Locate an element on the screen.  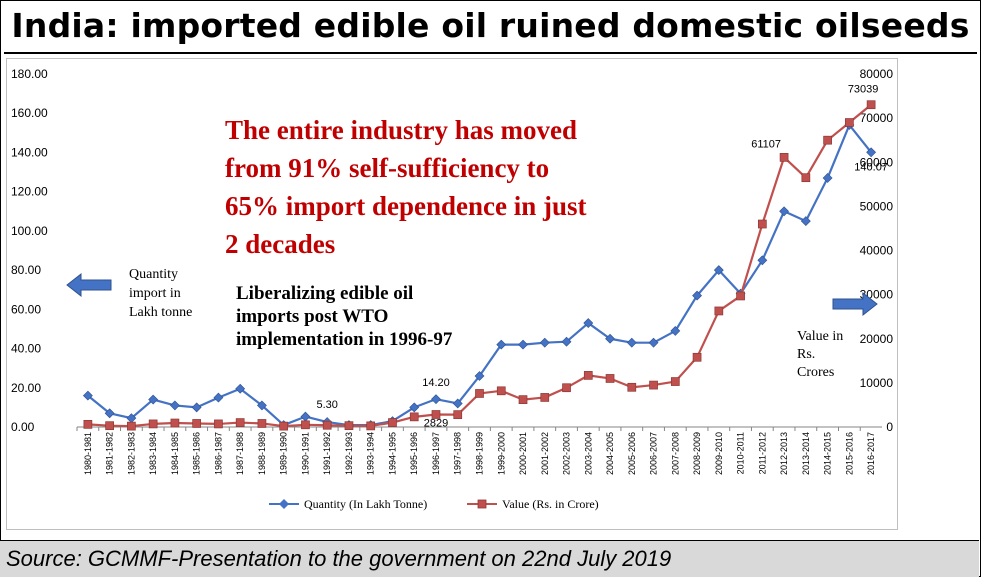
x-tick-label: 1997-1998 is located at coordinates (458, 453).